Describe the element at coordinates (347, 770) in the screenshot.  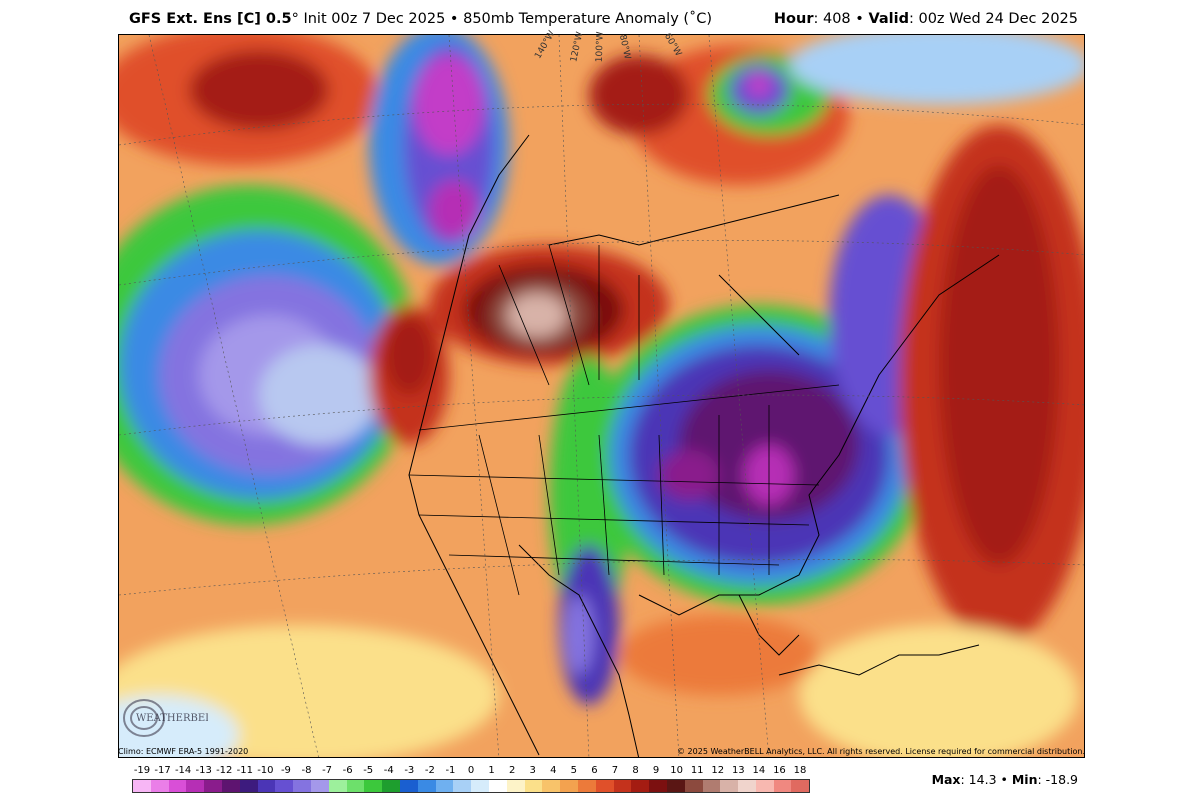
I see `colorbar-label: -6` at that location.